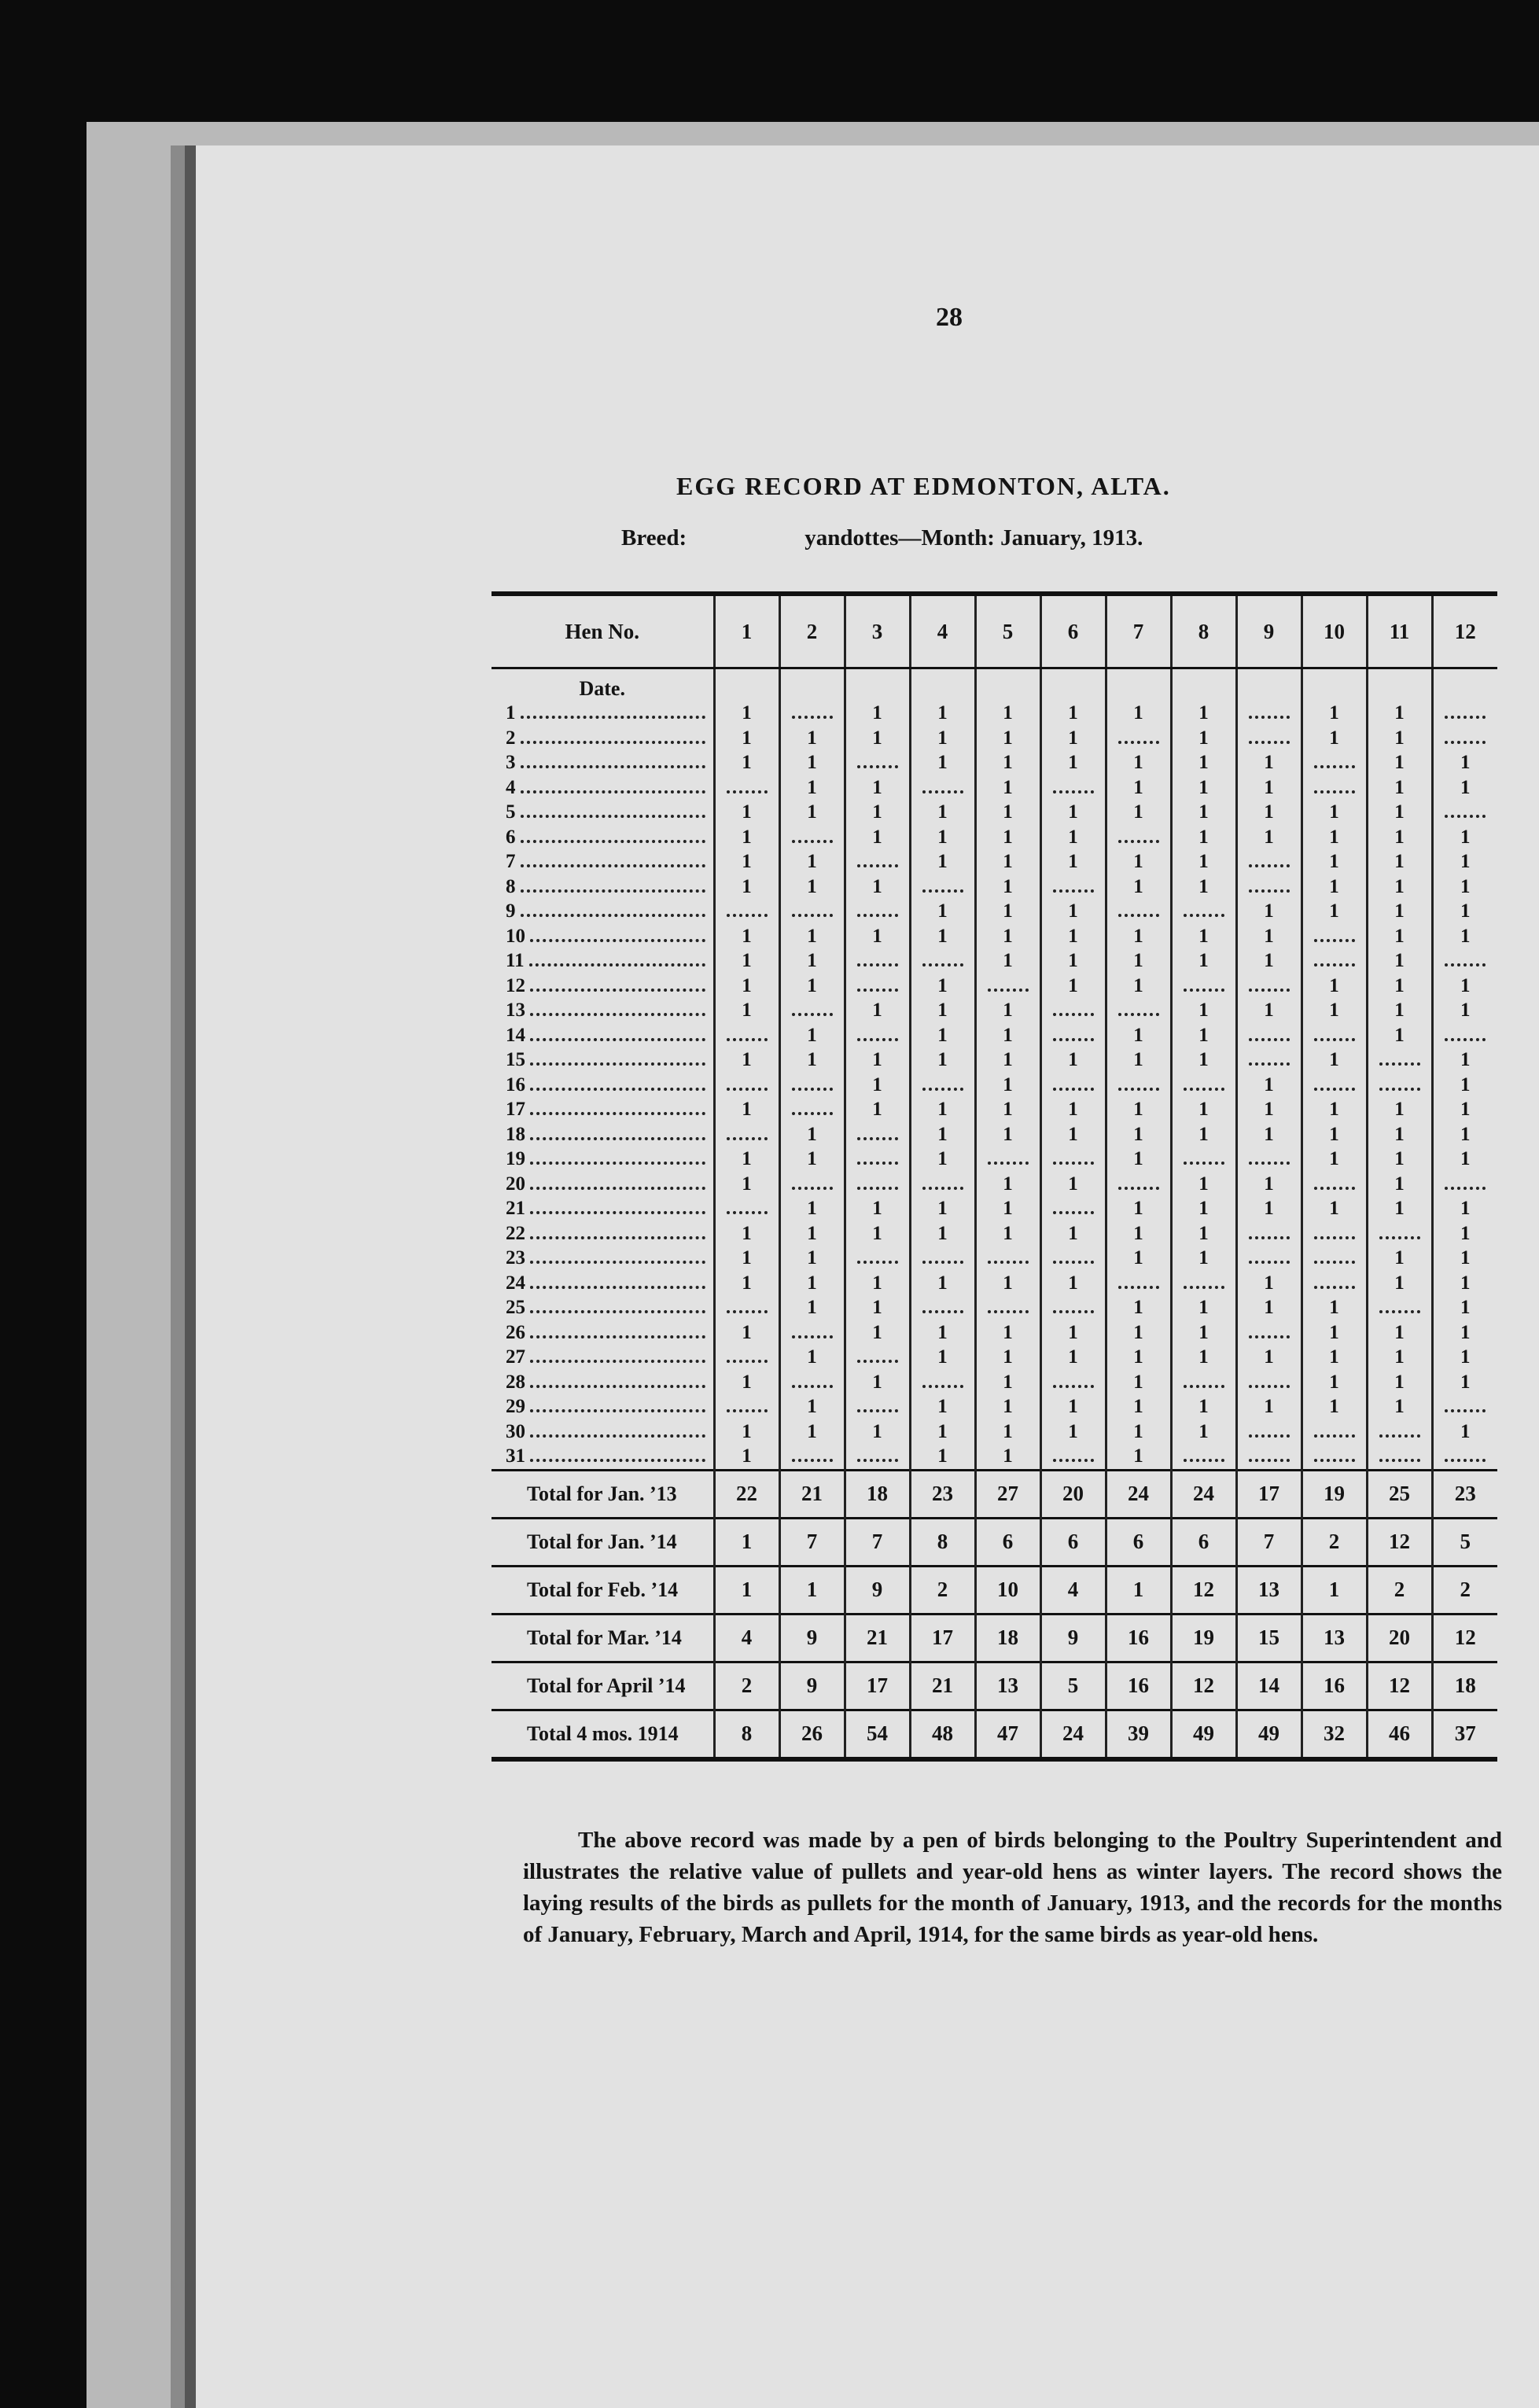  What do you see at coordinates (995, 1159) in the screenshot?
I see `day-row: 19 1 1 1 1 1 1 1` at bounding box center [995, 1159].